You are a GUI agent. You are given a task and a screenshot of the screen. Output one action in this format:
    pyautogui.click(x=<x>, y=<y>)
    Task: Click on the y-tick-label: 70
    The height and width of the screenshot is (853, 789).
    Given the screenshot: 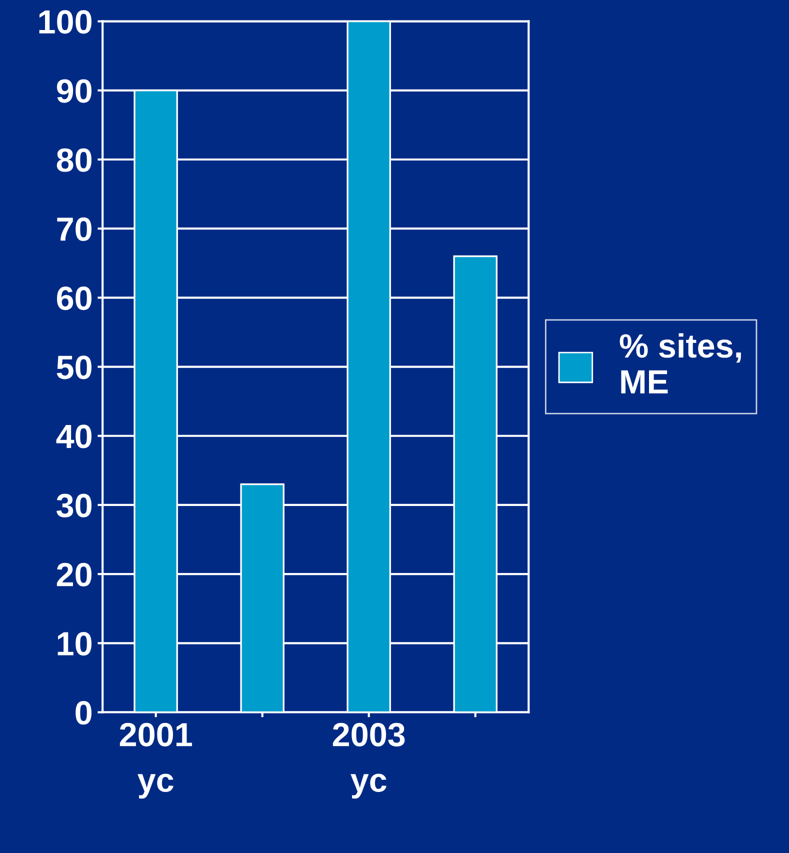 What is the action you would take?
    pyautogui.click(x=74, y=229)
    